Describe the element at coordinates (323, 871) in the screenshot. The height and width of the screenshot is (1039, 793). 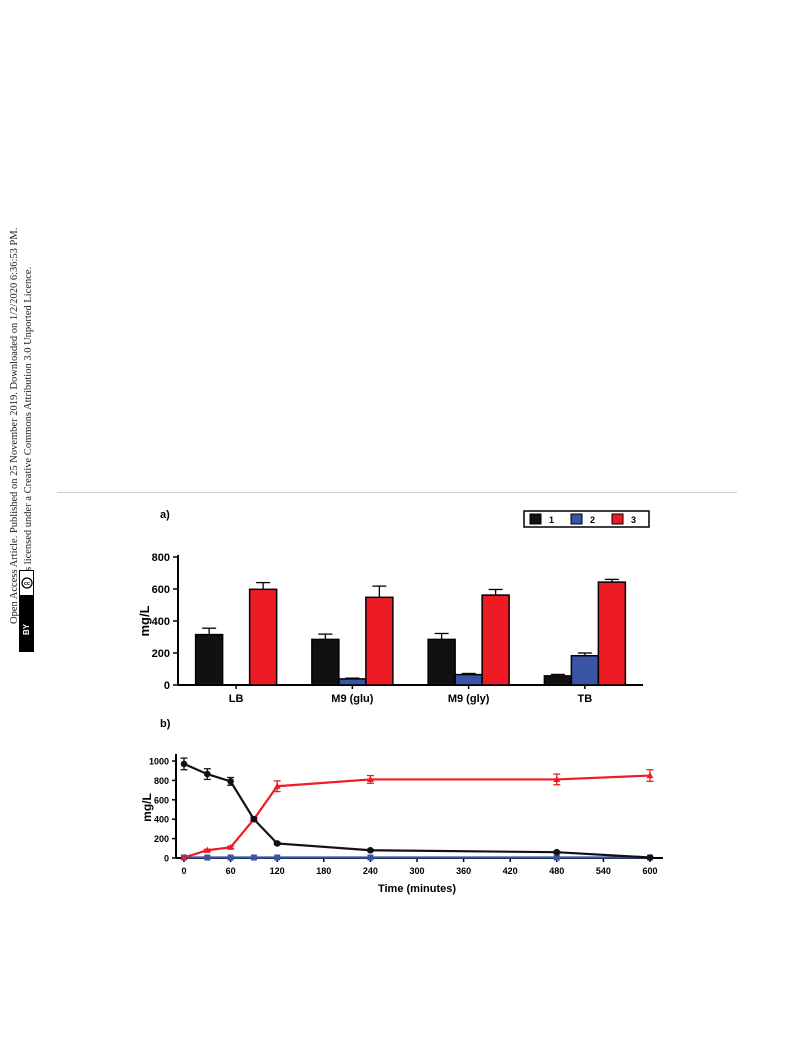
I see `x-tick-label: 180` at that location.